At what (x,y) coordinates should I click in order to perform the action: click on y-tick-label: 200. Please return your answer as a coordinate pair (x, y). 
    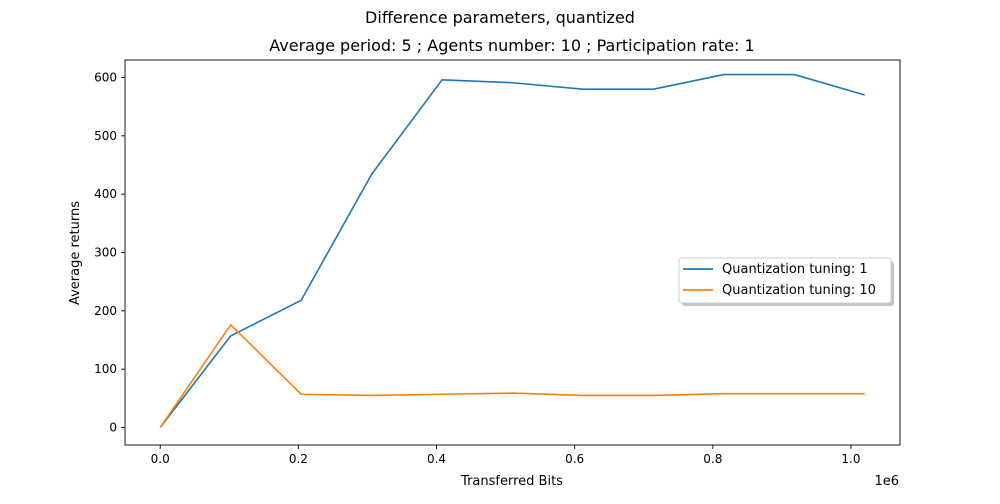
    Looking at the image, I should click on (105, 311).